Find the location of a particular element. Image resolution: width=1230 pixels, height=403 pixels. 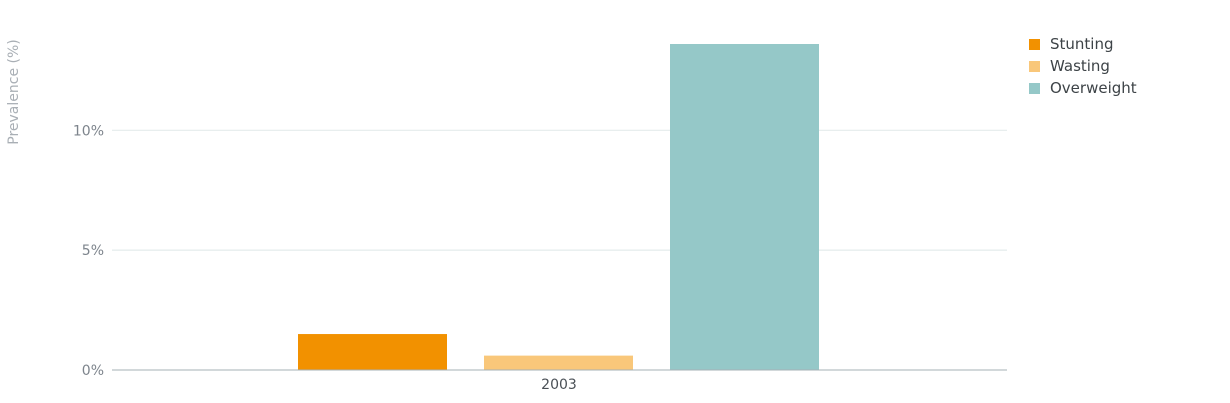

bar-stunting is located at coordinates (372, 352).